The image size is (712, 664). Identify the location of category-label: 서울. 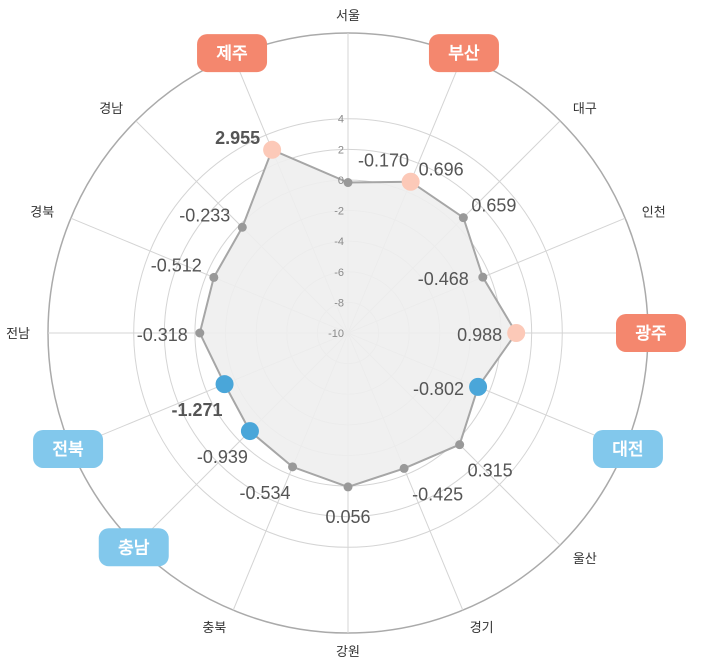
(348, 15).